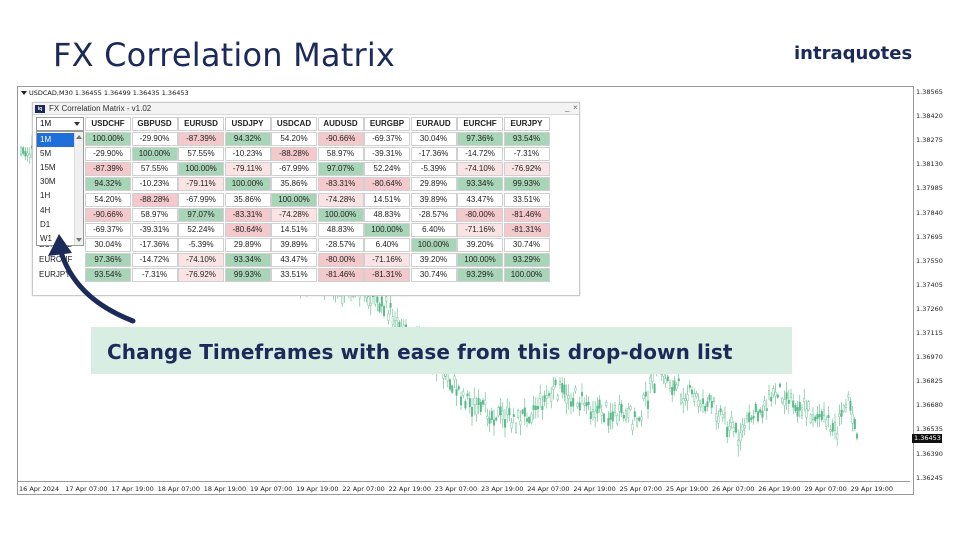  What do you see at coordinates (46, 154) in the screenshot?
I see `timeframe-option-5m: 5M` at bounding box center [46, 154].